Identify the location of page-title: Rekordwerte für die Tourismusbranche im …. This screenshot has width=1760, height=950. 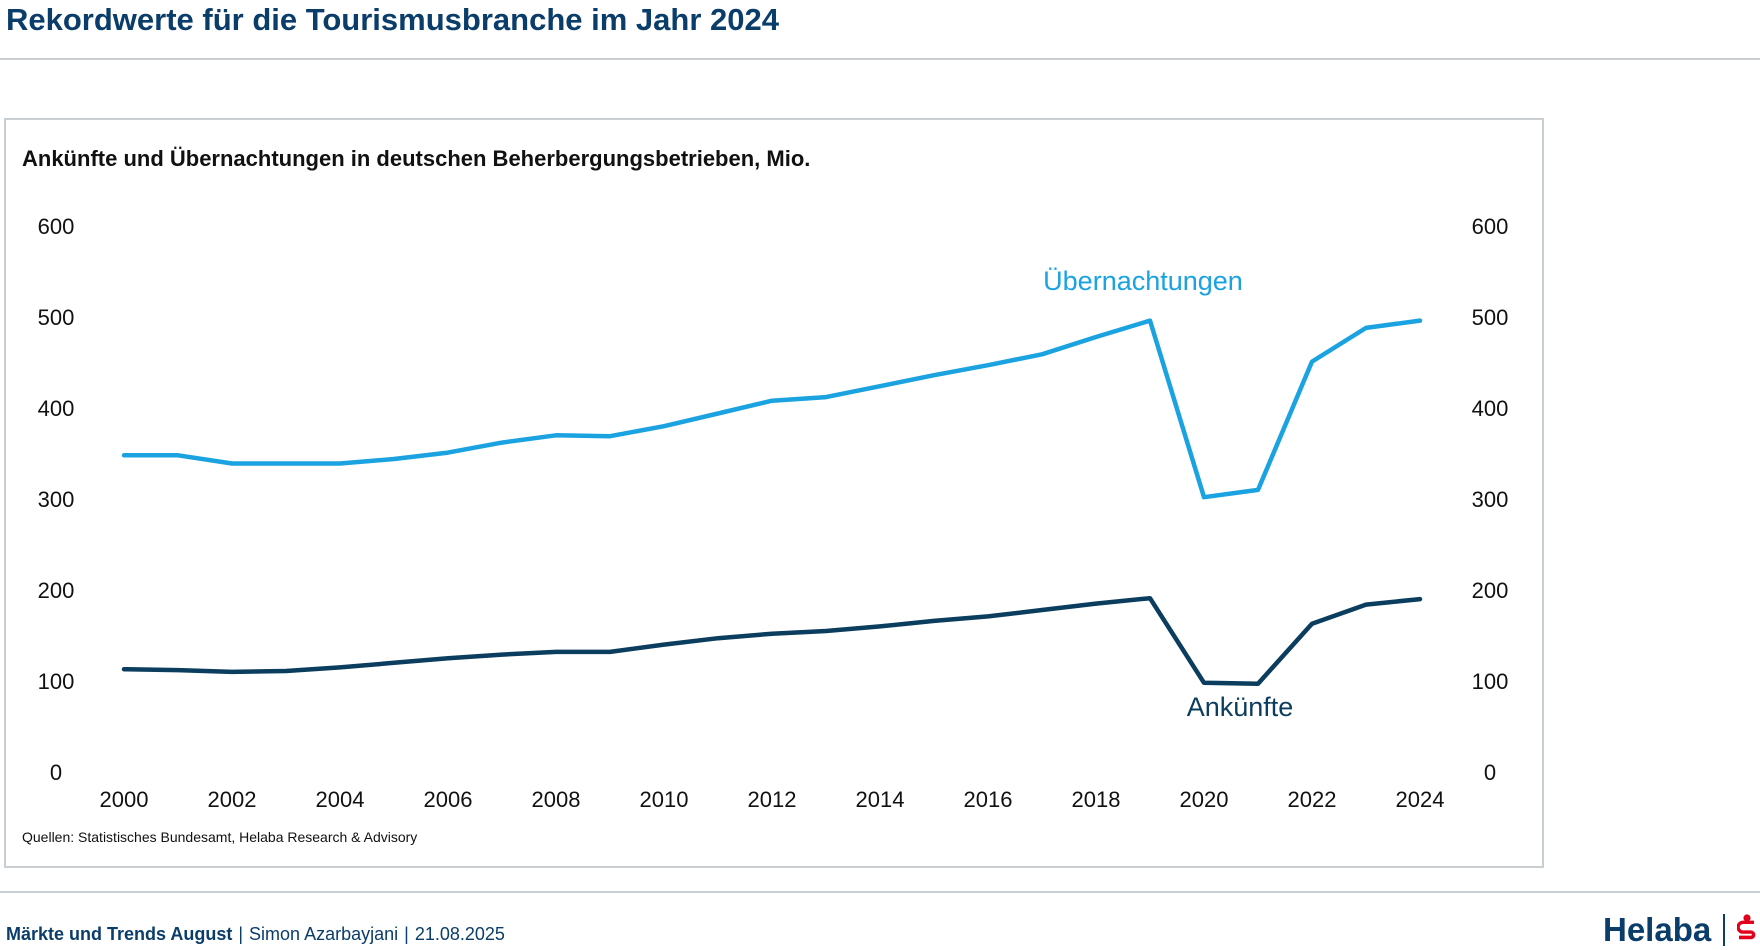
(392, 19).